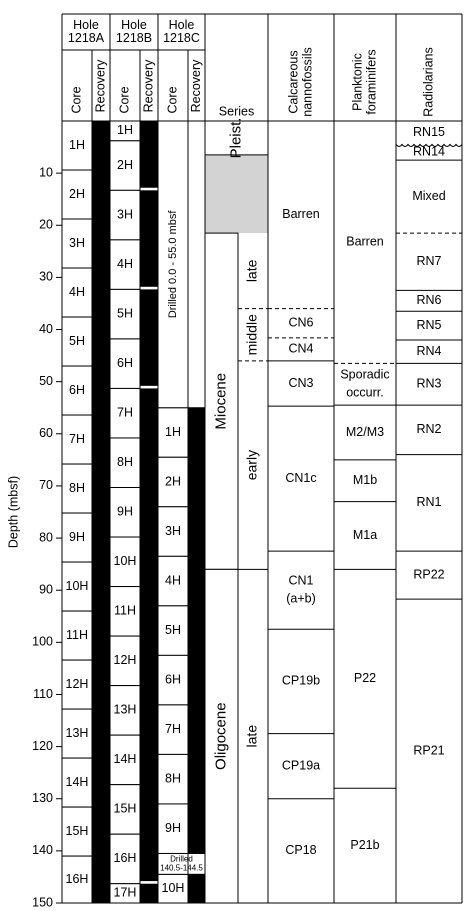  I want to click on y-tick-label: 30, so click(46, 277).